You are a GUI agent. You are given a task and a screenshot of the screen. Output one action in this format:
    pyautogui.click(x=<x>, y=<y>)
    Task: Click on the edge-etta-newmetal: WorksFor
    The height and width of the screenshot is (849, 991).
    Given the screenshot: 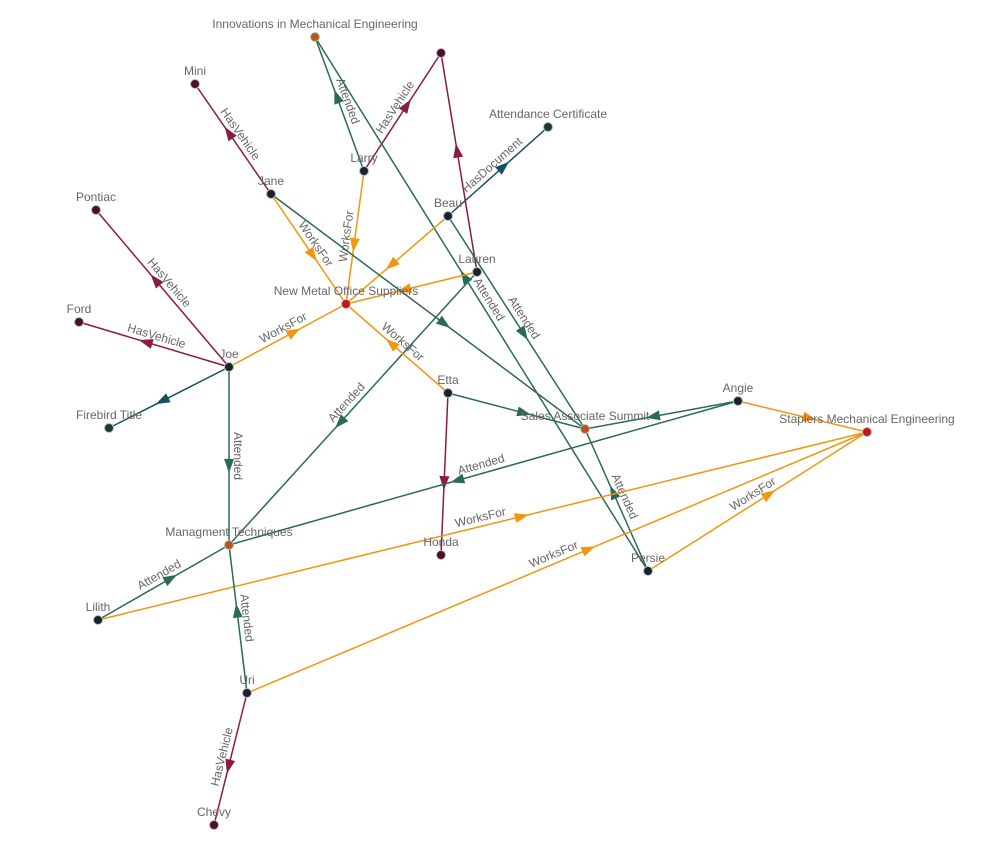 What is the action you would take?
    pyautogui.click(x=397, y=348)
    